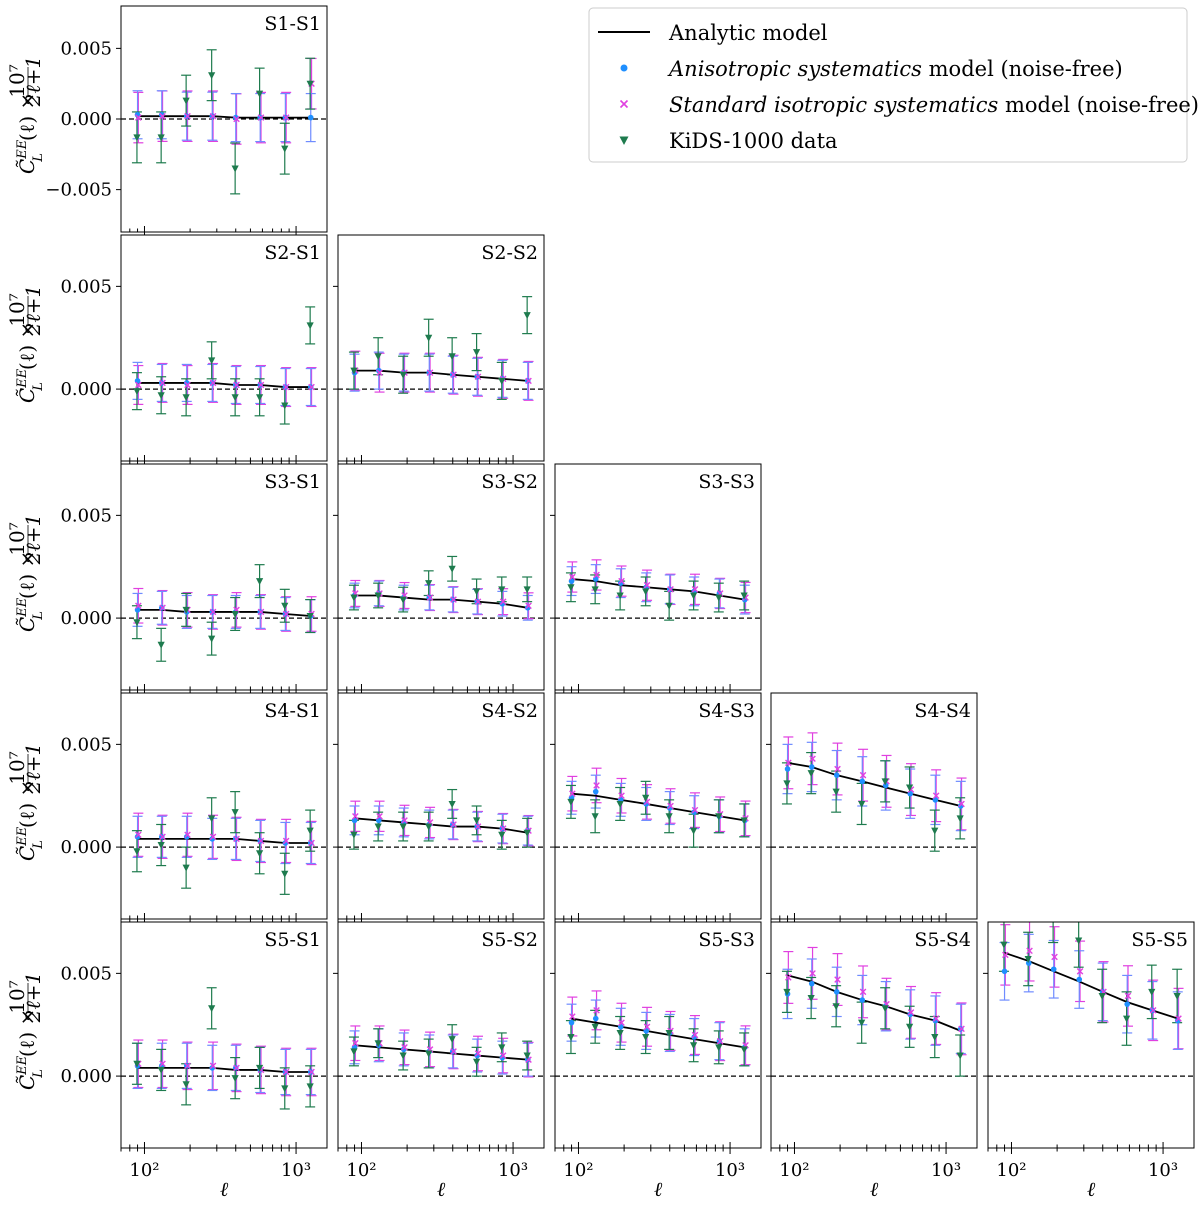  Describe the element at coordinates (27, 624) in the screenshot. I see `y-axis-label-symbol: C̃` at that location.